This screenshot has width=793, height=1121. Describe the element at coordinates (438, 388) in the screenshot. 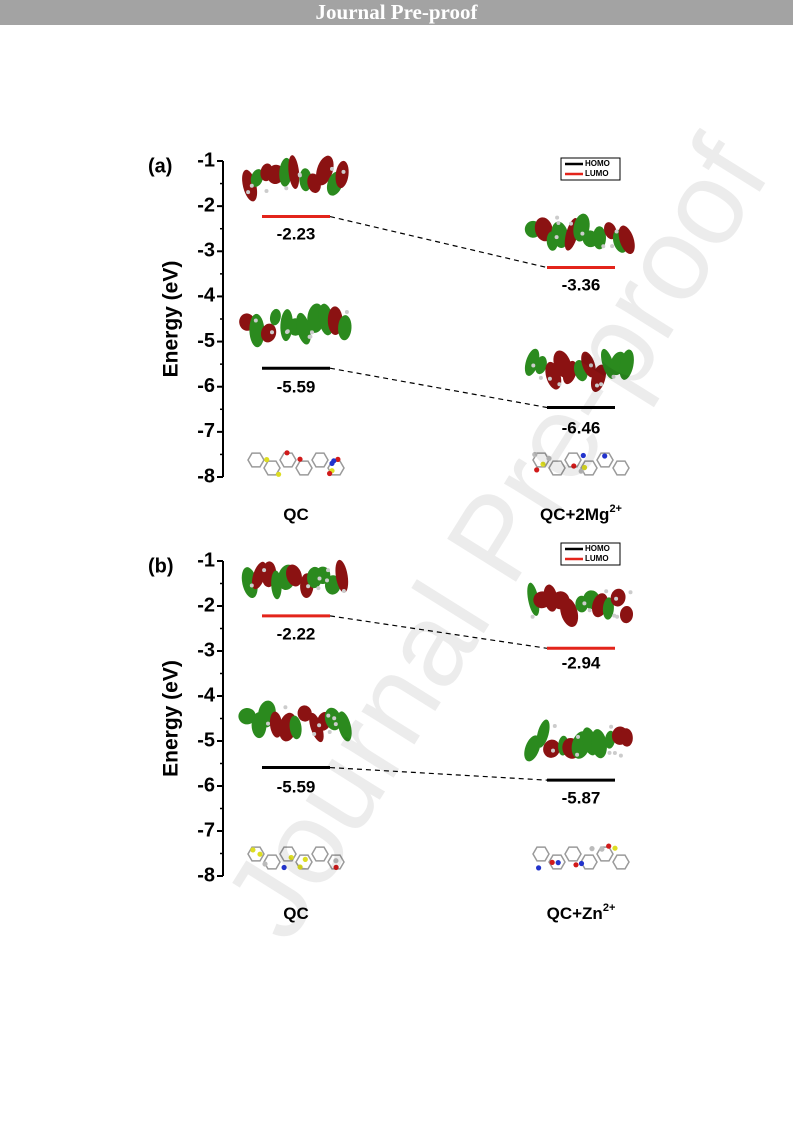

I see `homo-connector` at that location.